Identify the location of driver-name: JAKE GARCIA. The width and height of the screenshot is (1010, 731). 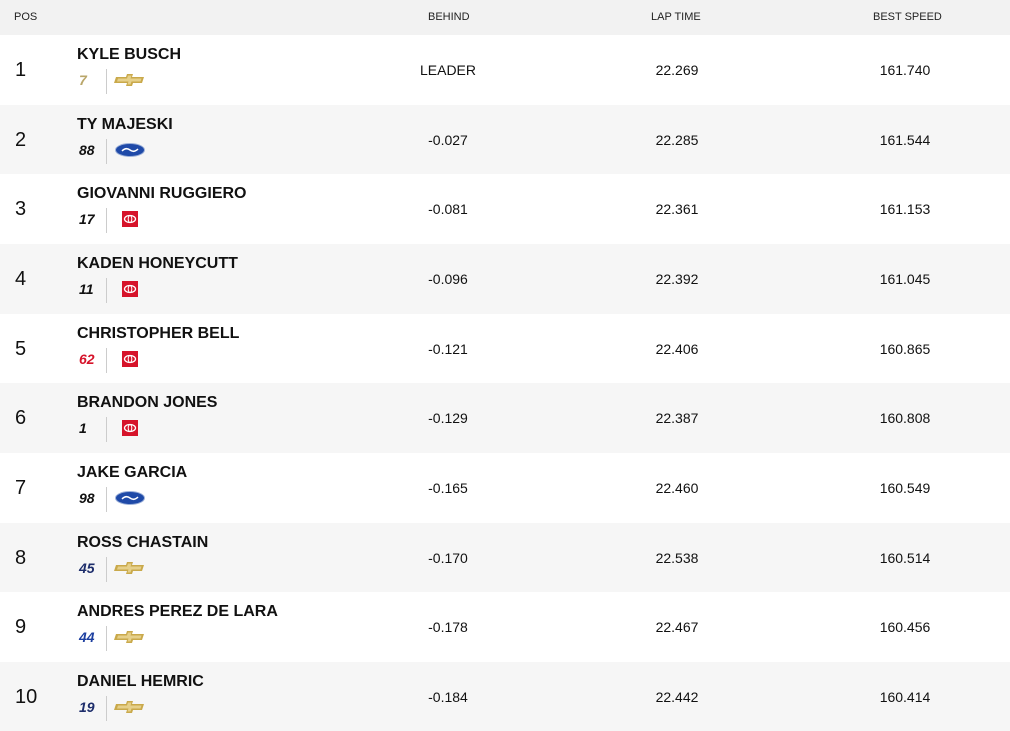
(132, 472).